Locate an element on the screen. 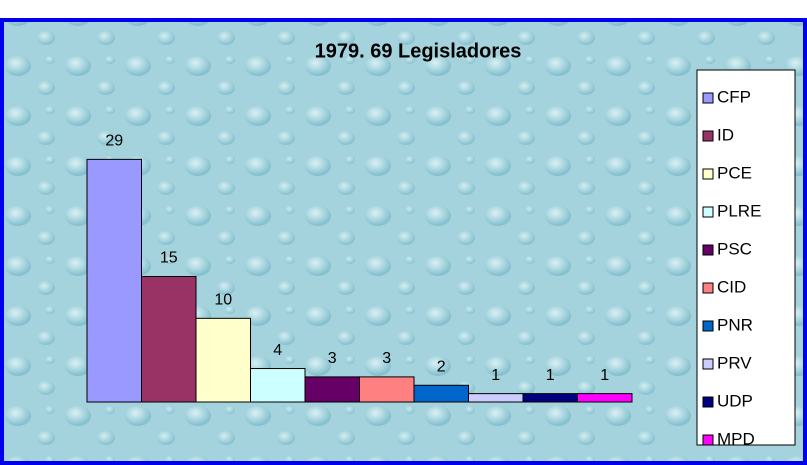 This screenshot has height=465, width=807. value-label: 10 is located at coordinates (223, 300).